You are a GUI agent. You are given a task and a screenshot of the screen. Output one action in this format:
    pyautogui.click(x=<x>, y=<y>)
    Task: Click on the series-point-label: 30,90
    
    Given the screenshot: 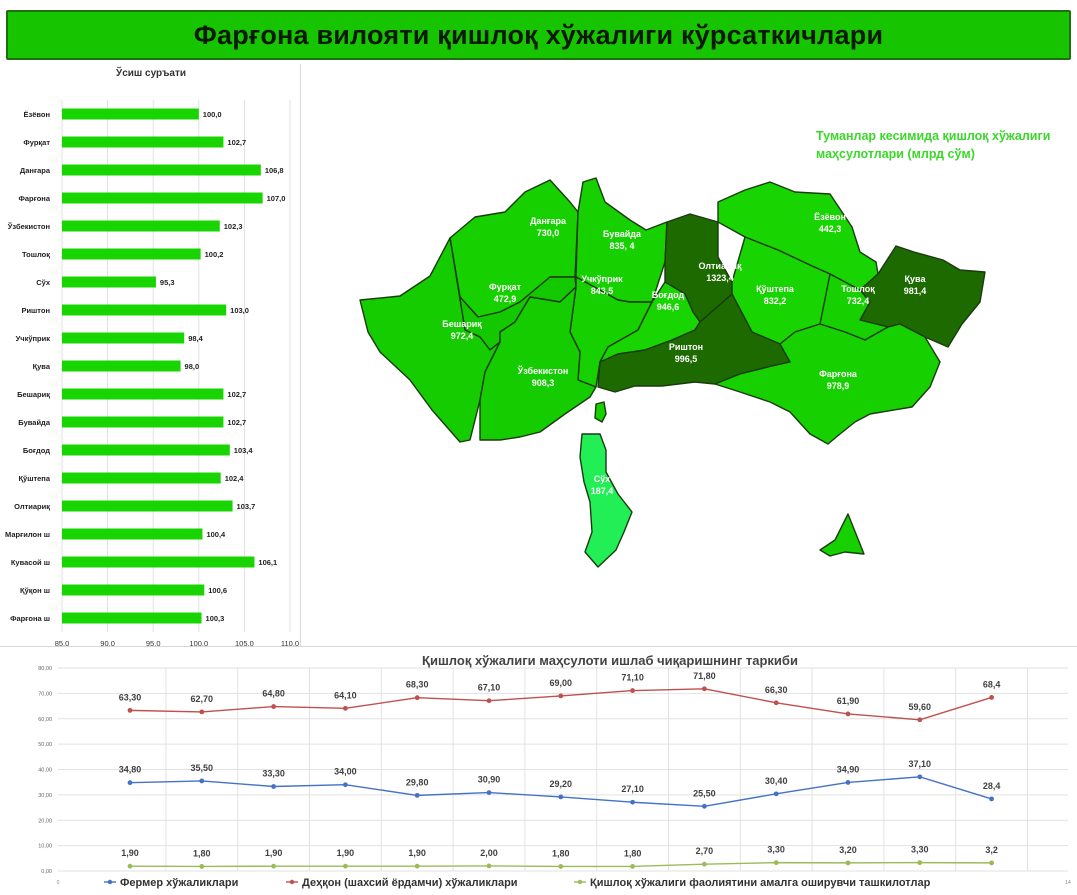 What is the action you would take?
    pyautogui.click(x=489, y=780)
    